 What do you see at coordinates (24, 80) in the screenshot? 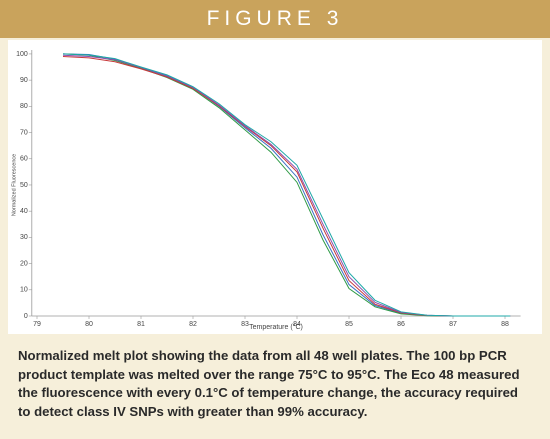
I see `y-tick-label: 90` at bounding box center [24, 80].